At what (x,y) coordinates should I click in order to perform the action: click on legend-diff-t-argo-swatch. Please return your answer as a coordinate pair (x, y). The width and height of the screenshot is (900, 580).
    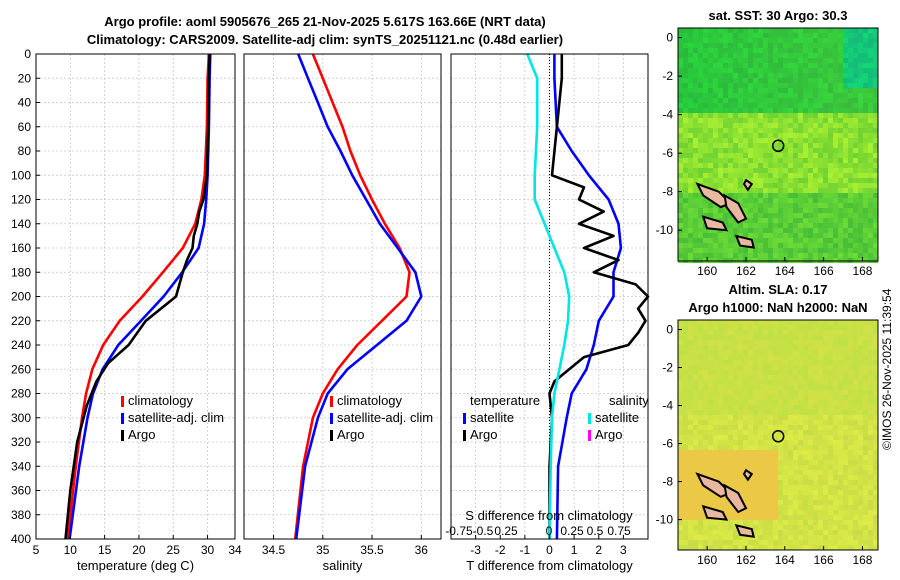
    Looking at the image, I should click on (464, 435).